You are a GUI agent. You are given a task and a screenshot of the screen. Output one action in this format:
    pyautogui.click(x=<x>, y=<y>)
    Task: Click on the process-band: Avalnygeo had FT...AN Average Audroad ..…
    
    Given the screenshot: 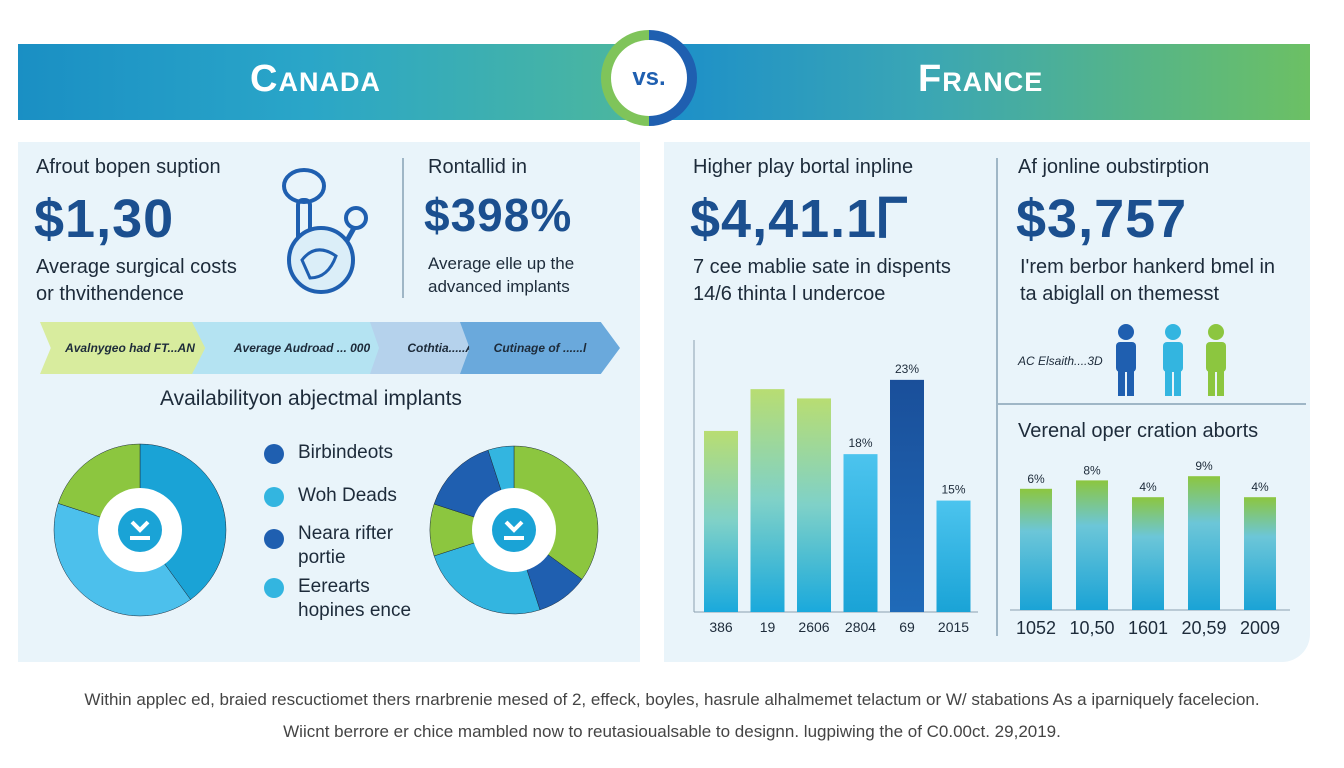 What is the action you would take?
    pyautogui.click(x=330, y=348)
    